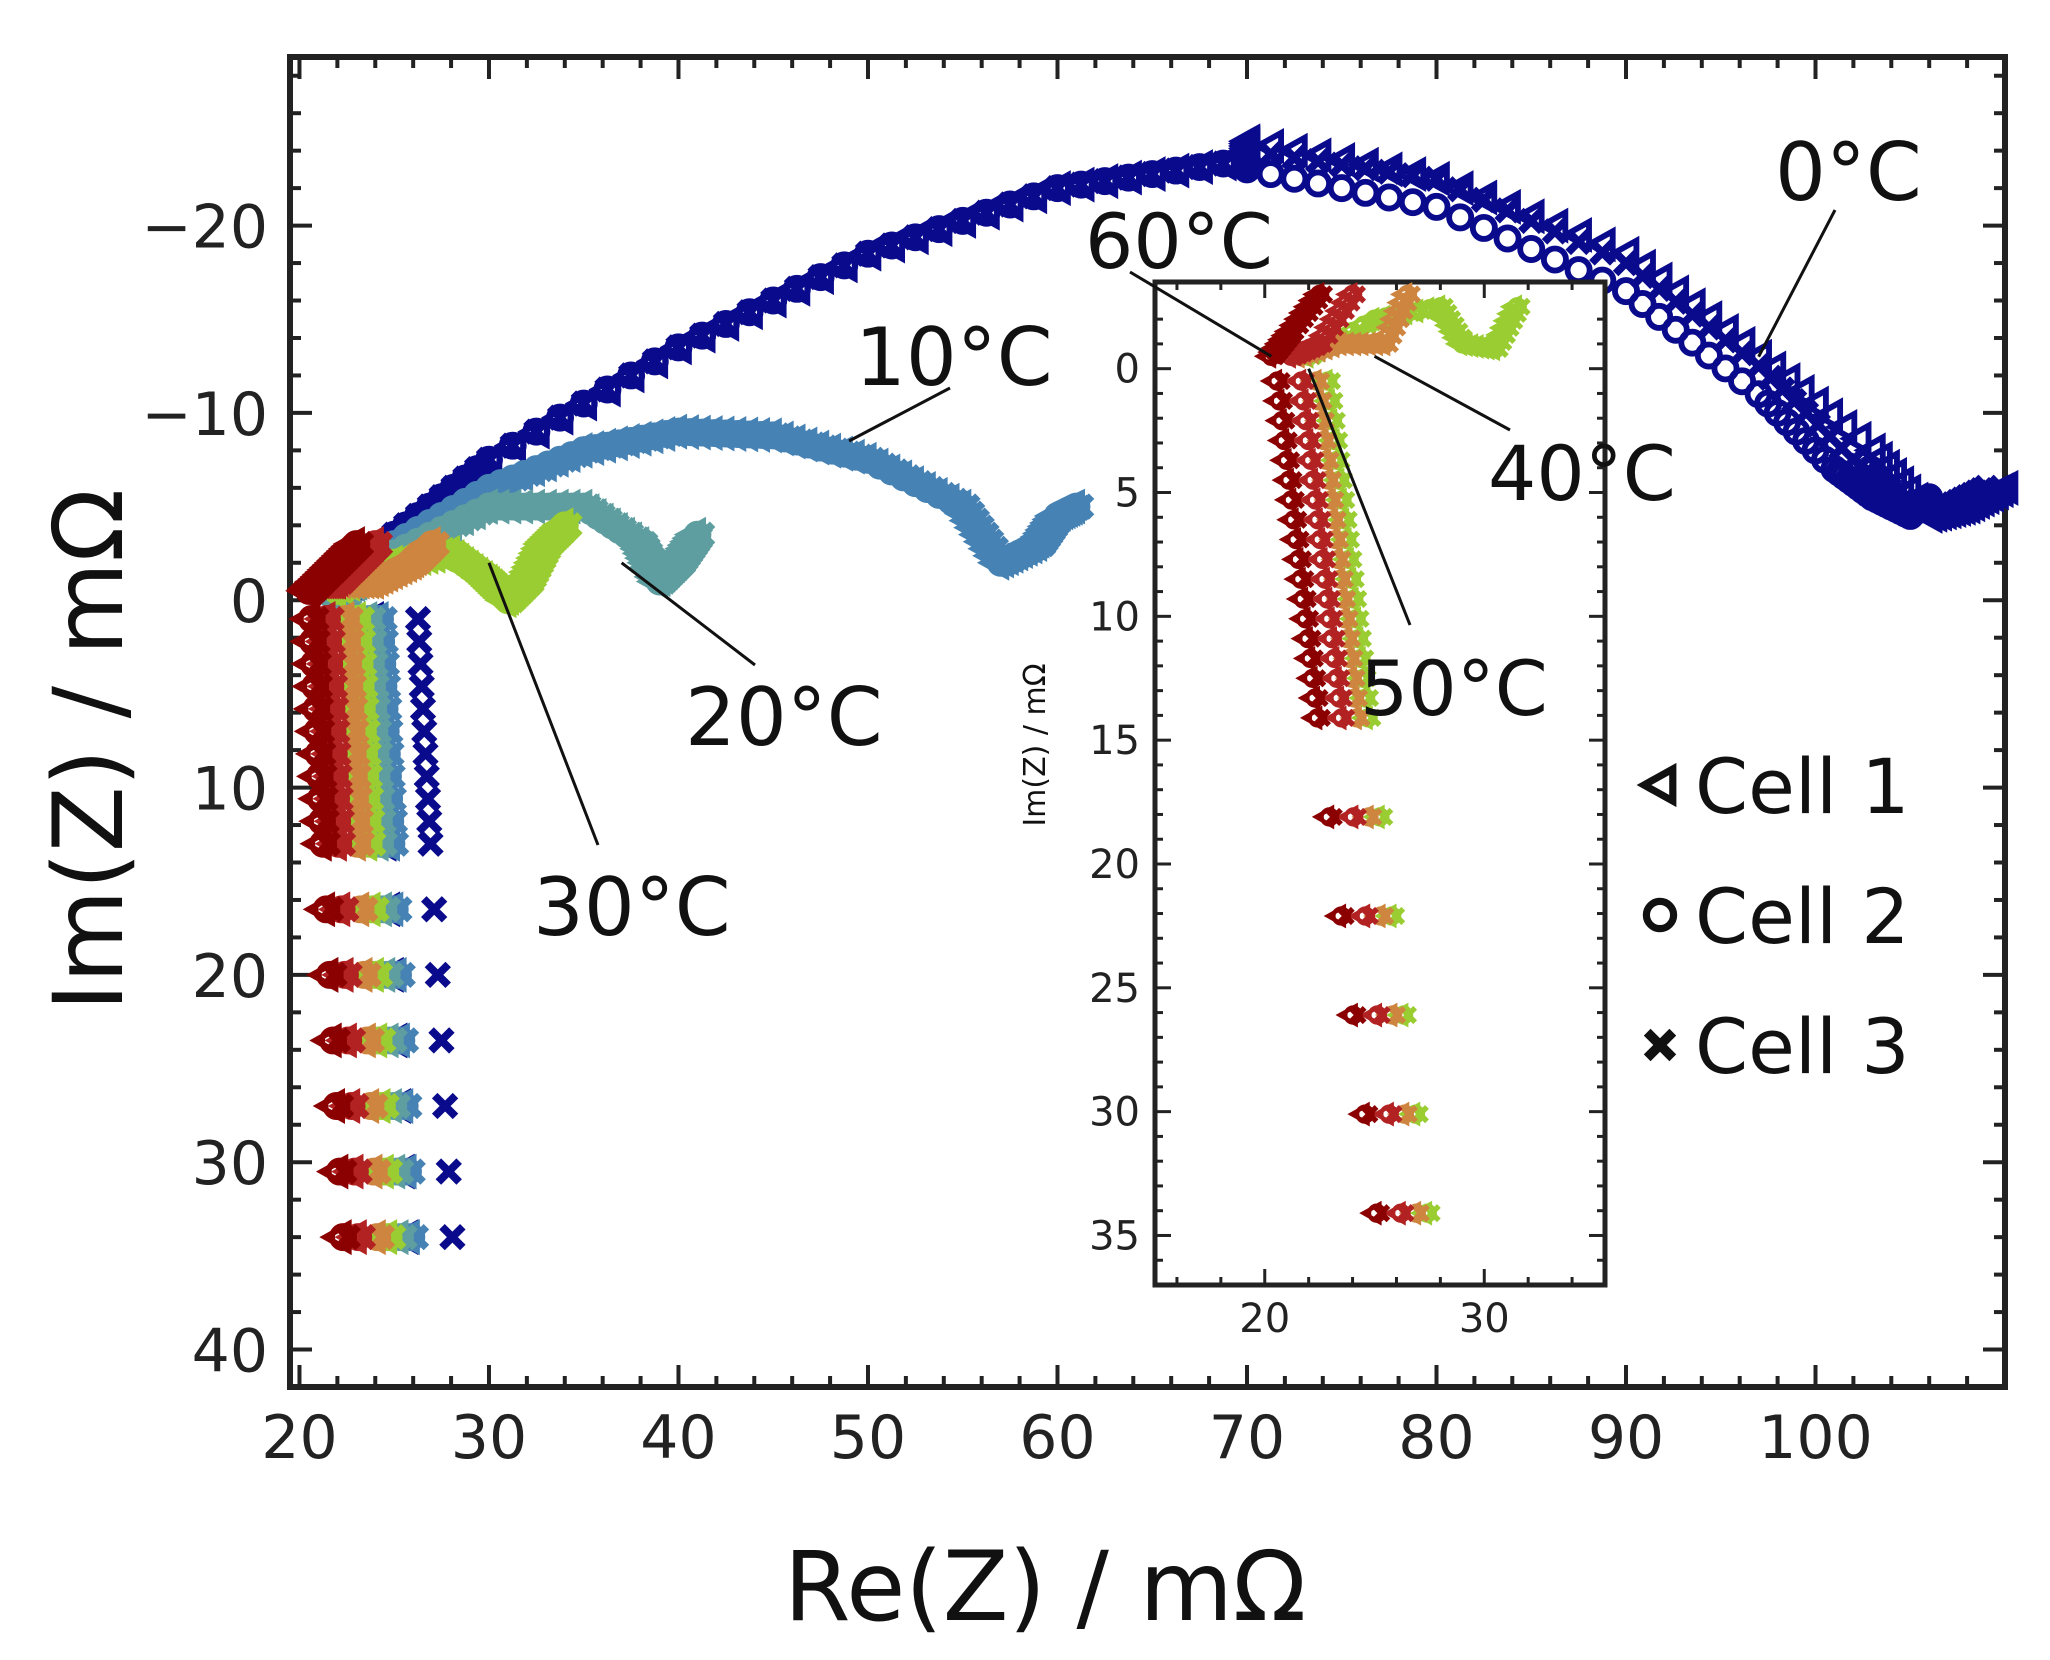 The height and width of the screenshot is (1660, 2050). Describe the element at coordinates (1179, 241) in the screenshot. I see `inset-annotation-label: 60°C` at that location.